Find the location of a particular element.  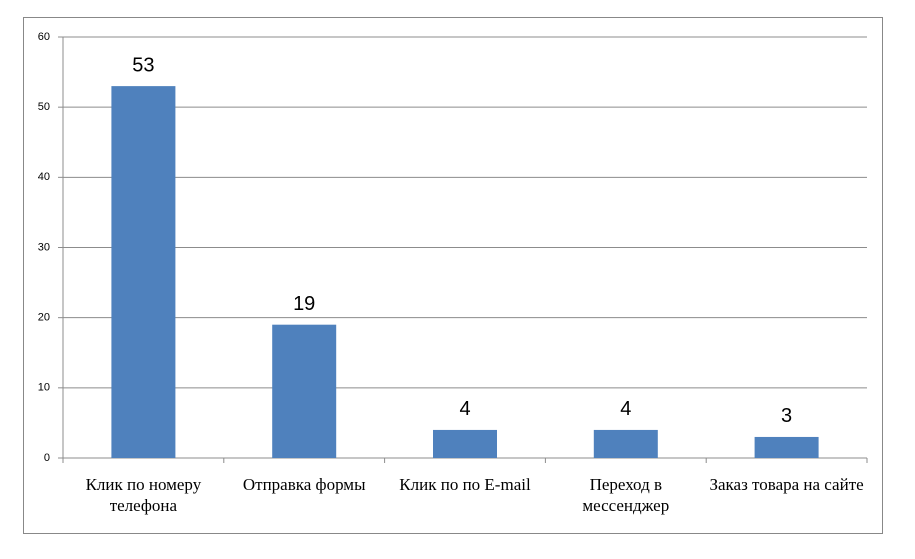

y-tick-label: 10 is located at coordinates (44, 388).